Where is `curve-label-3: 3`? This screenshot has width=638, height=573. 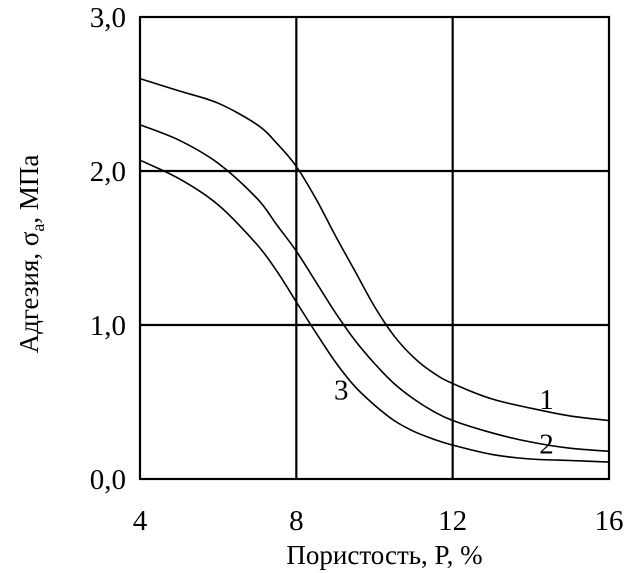 curve-label-3: 3 is located at coordinates (341, 391).